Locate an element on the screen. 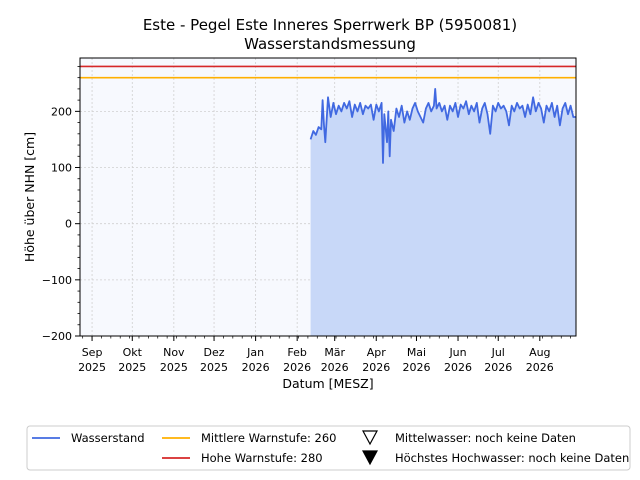 This screenshot has width=640, height=480. x-tick-label-month: Dez is located at coordinates (214, 352).